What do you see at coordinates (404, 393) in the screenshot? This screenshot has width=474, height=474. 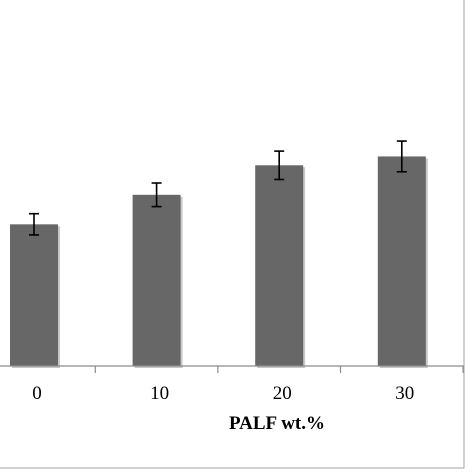 I see `x-tick-label-30: 30` at bounding box center [404, 393].